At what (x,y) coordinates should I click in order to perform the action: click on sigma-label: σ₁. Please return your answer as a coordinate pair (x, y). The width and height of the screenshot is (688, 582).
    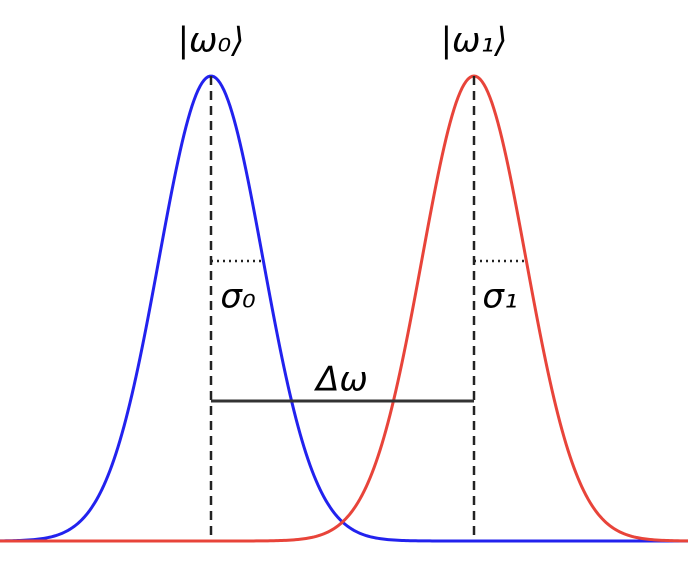
    Looking at the image, I should click on (499, 297).